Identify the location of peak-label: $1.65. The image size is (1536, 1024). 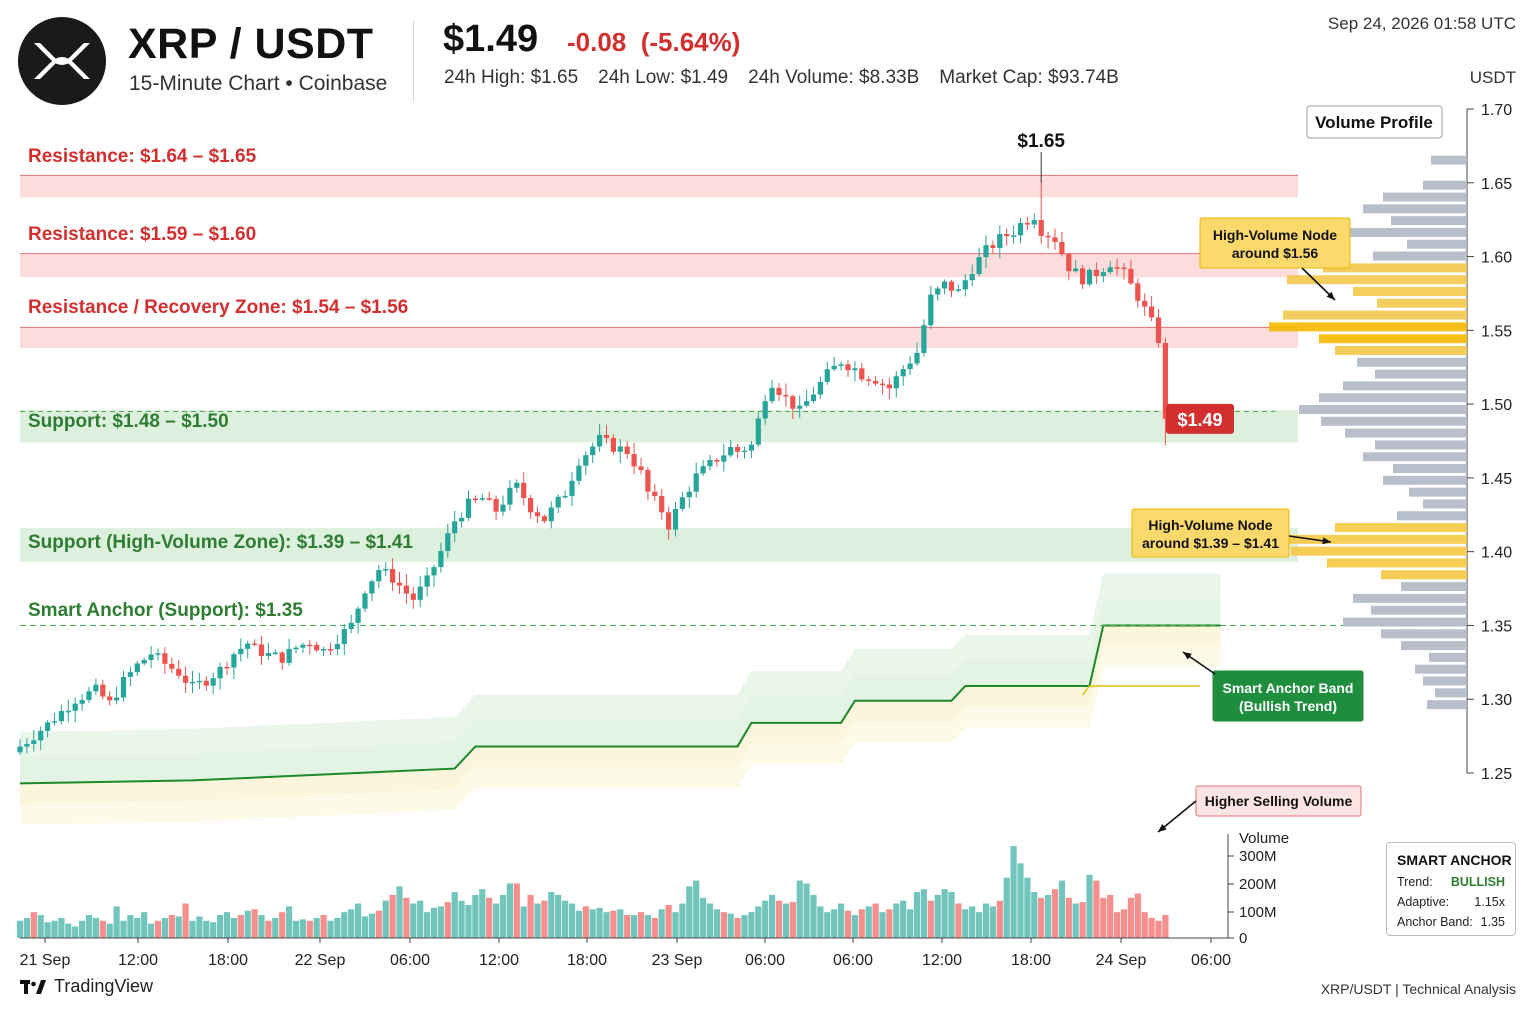
(1041, 141).